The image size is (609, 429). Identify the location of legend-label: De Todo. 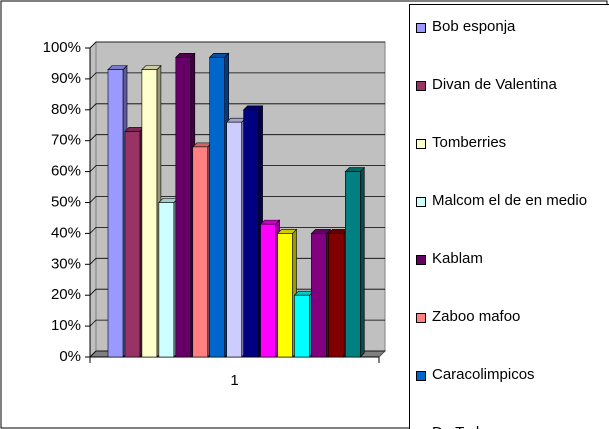
(460, 426).